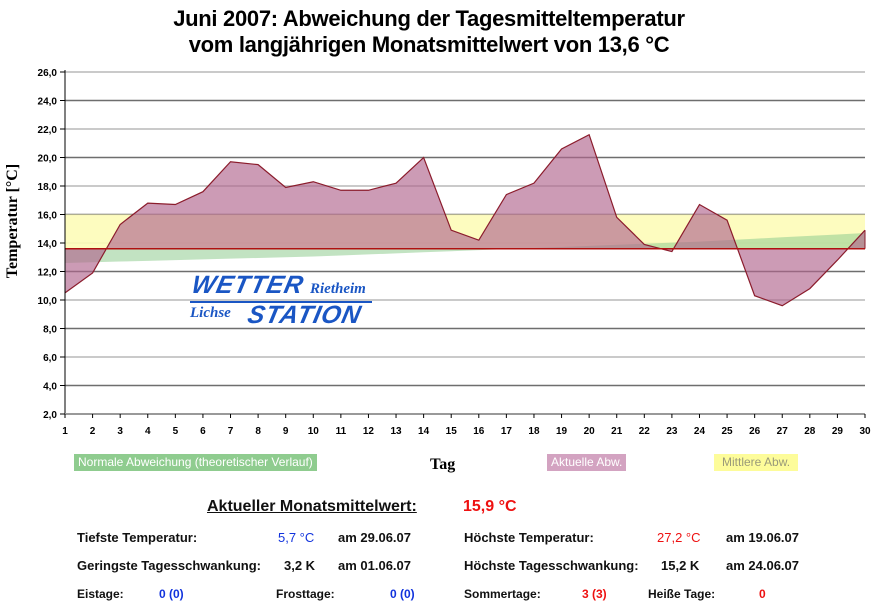 Image resolution: width=878 pixels, height=606 pixels. Describe the element at coordinates (680, 565) in the screenshot. I see `max-range-value: 15,2 K` at that location.